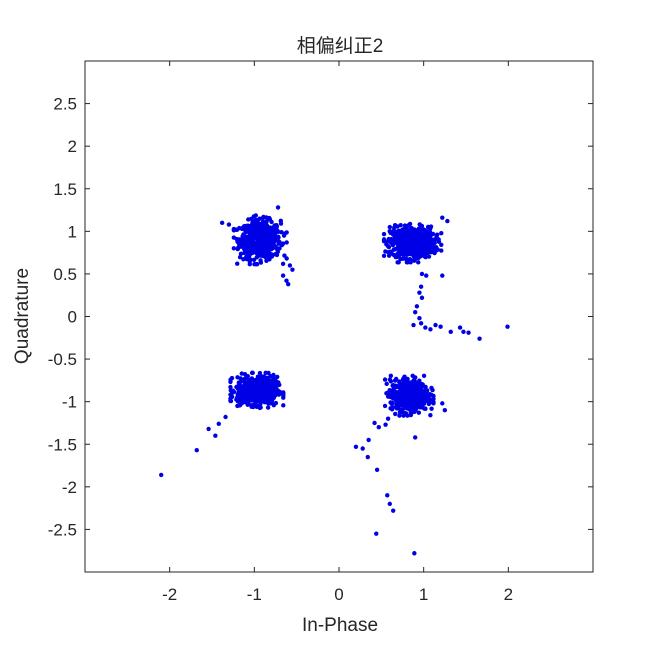 The height and width of the screenshot is (656, 656). What do you see at coordinates (69, 402) in the screenshot?
I see `y-tick-label: -1` at bounding box center [69, 402].